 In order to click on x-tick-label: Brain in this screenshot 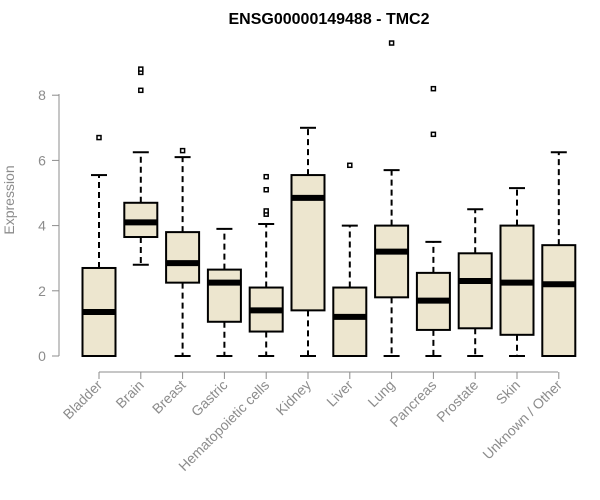, I will do `click(129, 394)`.